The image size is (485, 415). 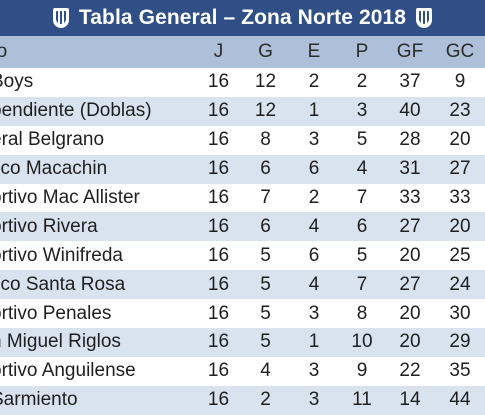 What do you see at coordinates (410, 197) in the screenshot?
I see `goals-for-cell: 33` at bounding box center [410, 197].